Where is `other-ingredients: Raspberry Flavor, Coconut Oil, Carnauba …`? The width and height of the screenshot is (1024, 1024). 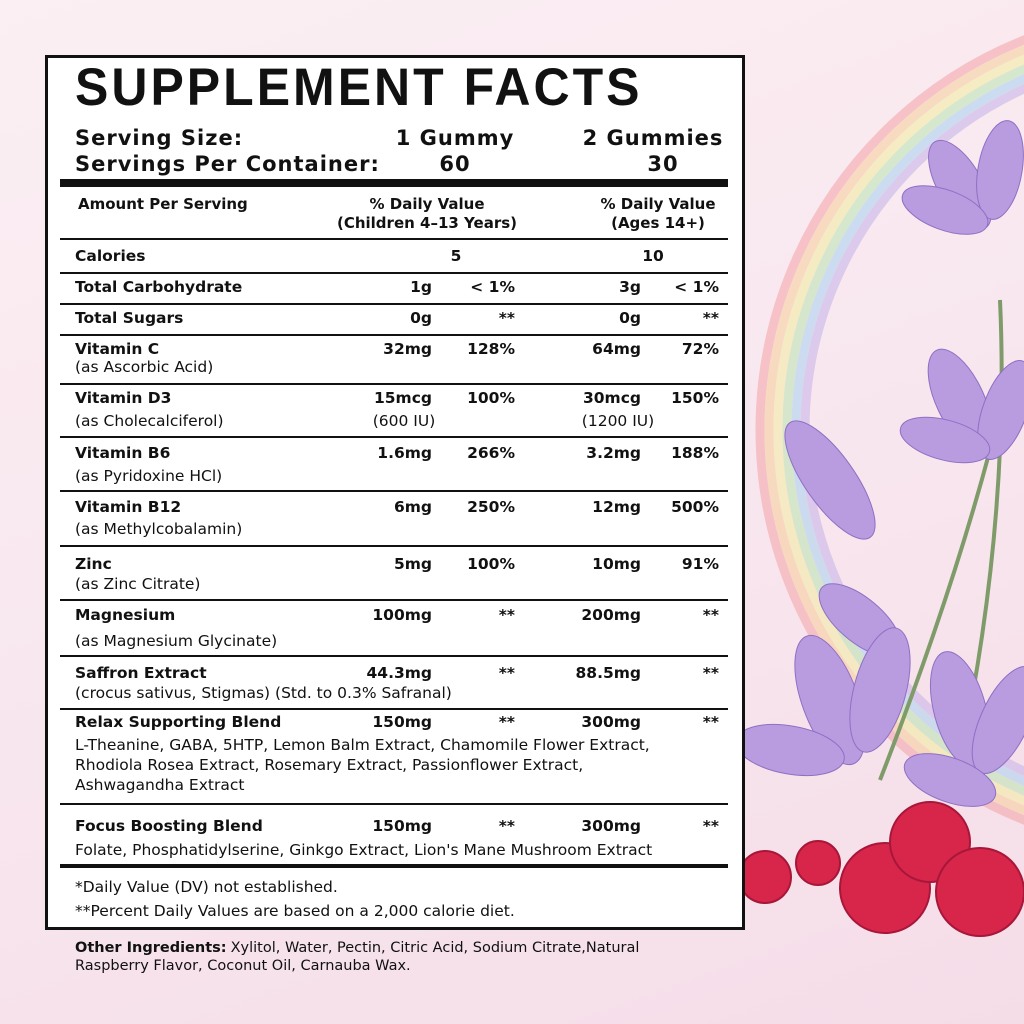 other-ingredients: Raspberry Flavor, Coconut Oil, Carnauba … is located at coordinates (243, 966).